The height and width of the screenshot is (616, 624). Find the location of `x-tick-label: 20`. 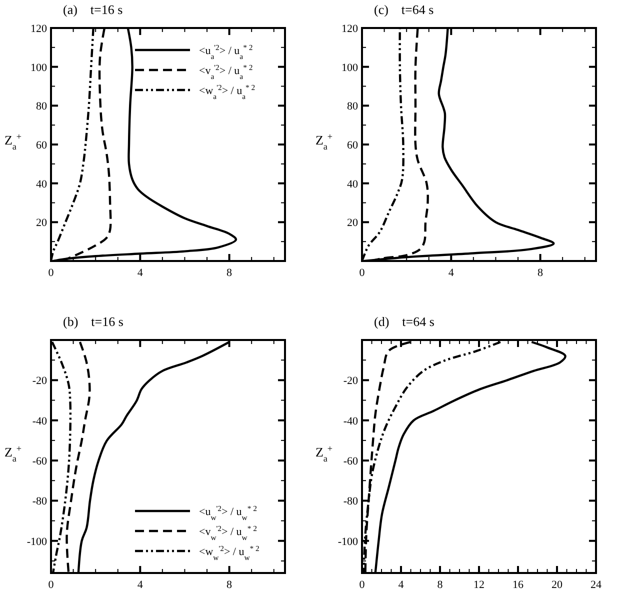

x-tick-label: 20 is located at coordinates (557, 585).